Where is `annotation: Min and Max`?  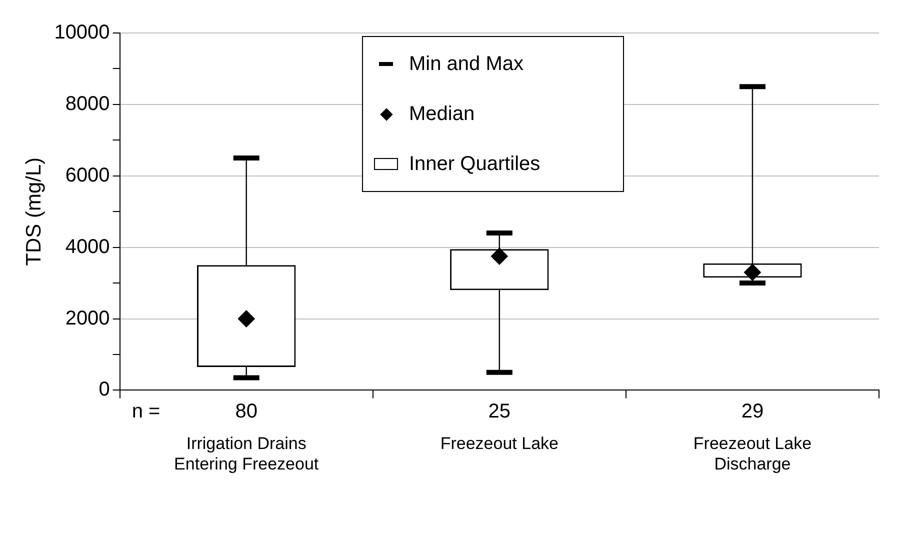
annotation: Min and Max is located at coordinates (466, 64).